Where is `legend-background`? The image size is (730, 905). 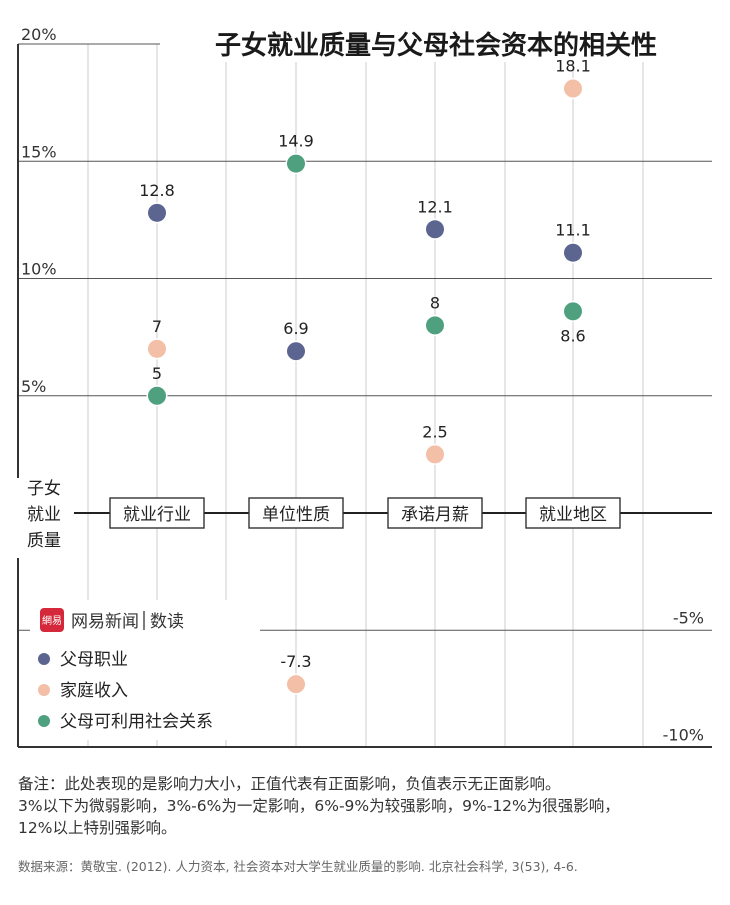 legend-background is located at coordinates (145, 670).